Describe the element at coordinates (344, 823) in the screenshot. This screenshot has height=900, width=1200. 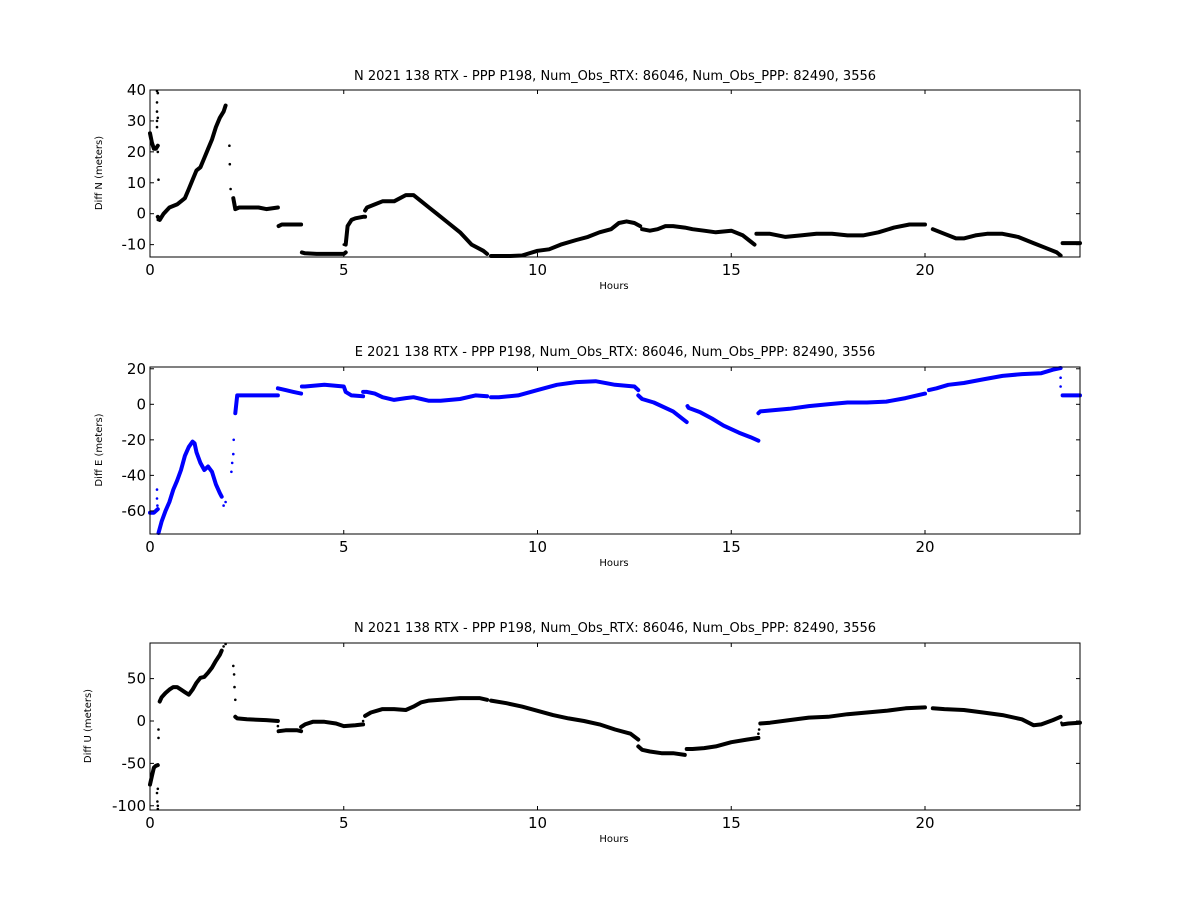
I see `subplot-up-xtick-label: 5` at that location.